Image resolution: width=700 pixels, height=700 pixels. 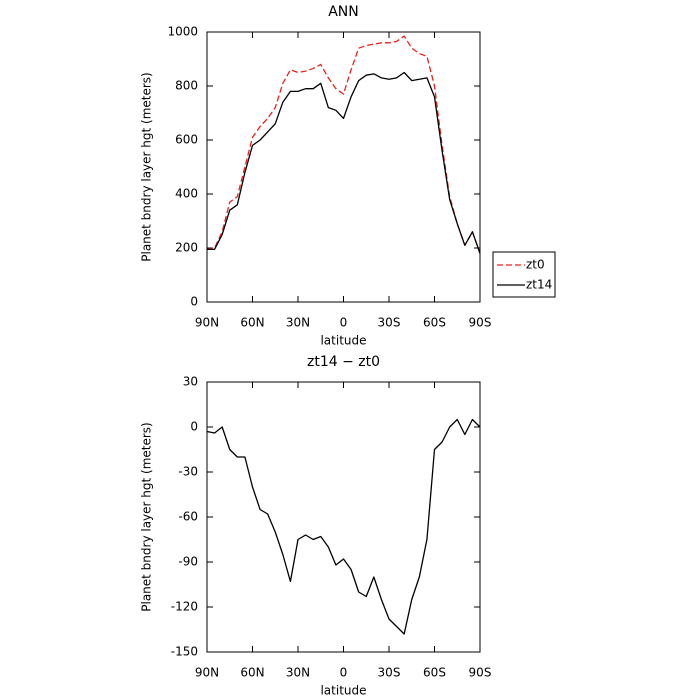 I want to click on y-tick-label: 800, so click(x=186, y=86).